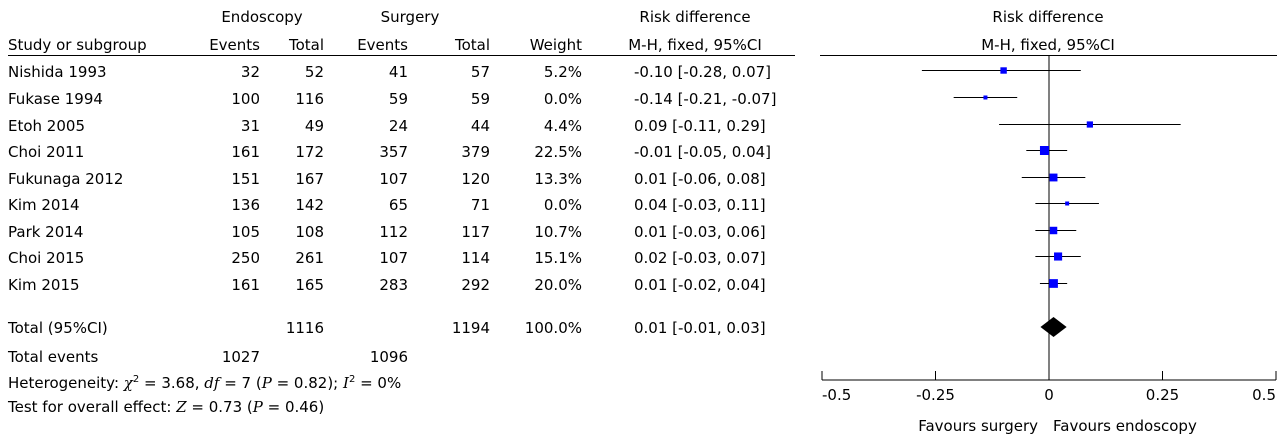  Describe the element at coordinates (703, 72) in the screenshot. I see `study-ci-text: -0.10 [-0.28, 0.07]` at that location.